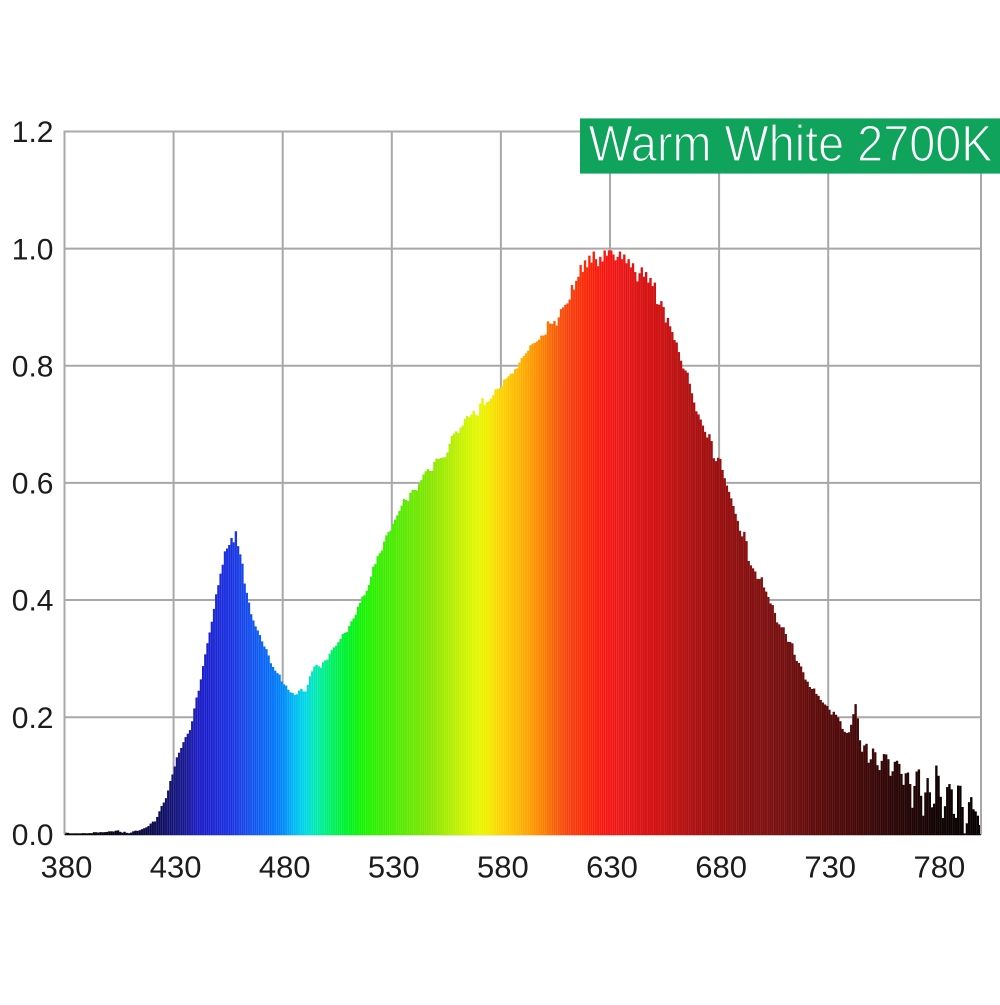 This screenshot has height=1005, width=1000. Describe the element at coordinates (33, 132) in the screenshot. I see `svg-text: 1.2` at that location.